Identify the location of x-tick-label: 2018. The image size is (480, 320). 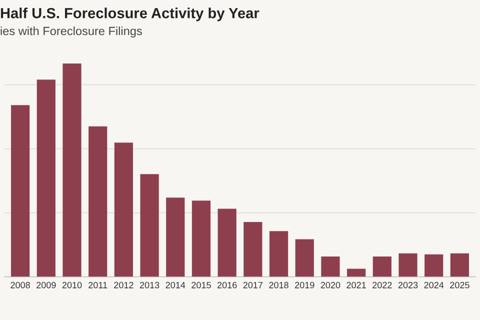
(278, 285).